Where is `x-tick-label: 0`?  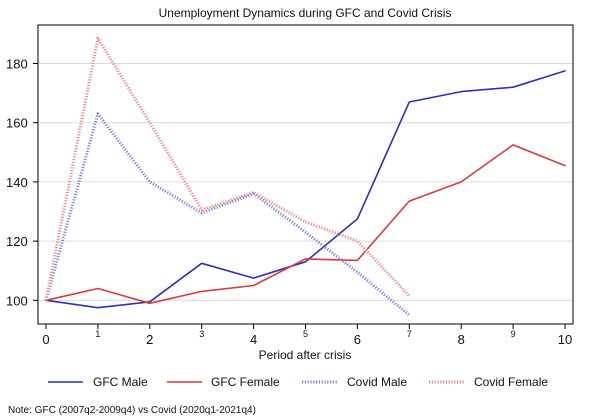 x-tick-label: 0 is located at coordinates (45, 339).